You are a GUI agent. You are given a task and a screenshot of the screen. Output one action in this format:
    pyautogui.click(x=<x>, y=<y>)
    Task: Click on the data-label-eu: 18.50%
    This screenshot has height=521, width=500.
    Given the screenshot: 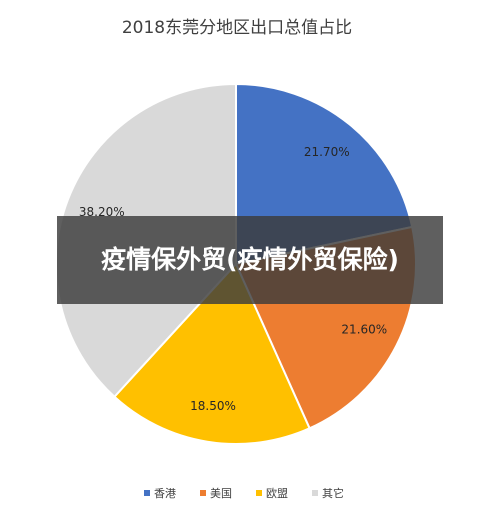 What is the action you would take?
    pyautogui.click(x=213, y=406)
    